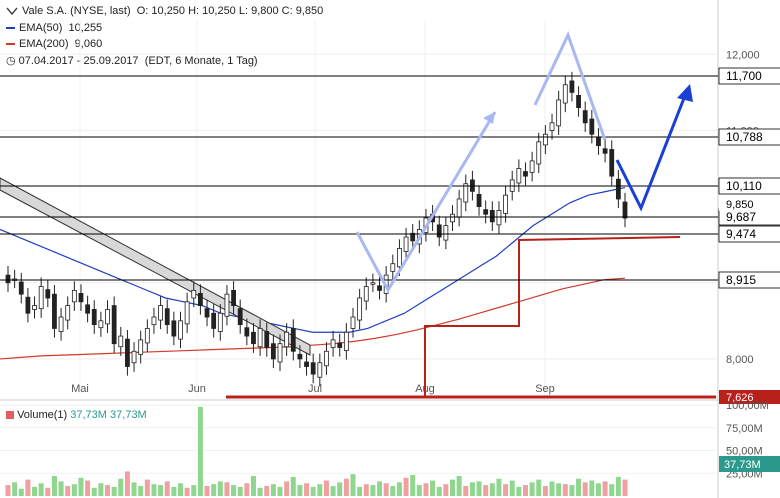  I want to click on volume-last-label: 37,73M, so click(742, 465).